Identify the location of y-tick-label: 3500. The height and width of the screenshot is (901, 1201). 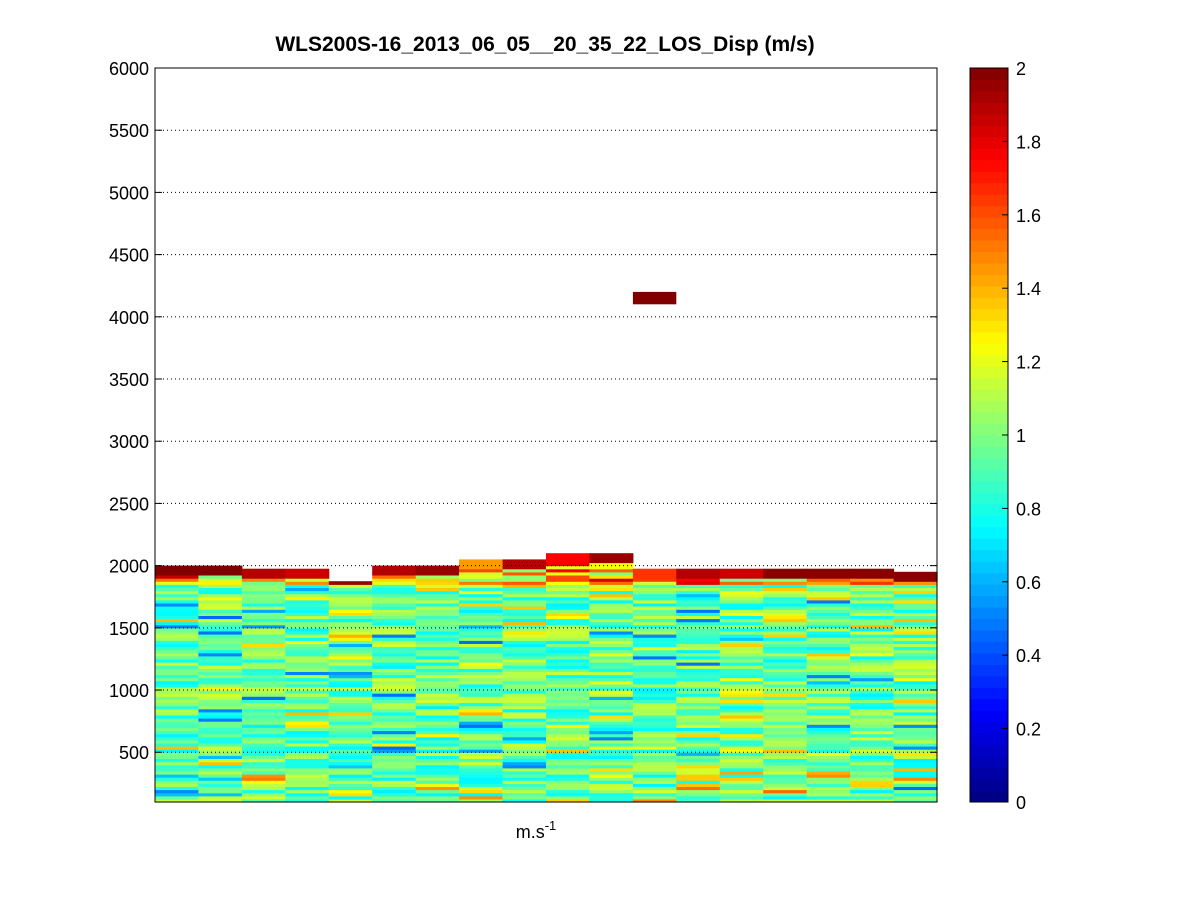
(129, 380).